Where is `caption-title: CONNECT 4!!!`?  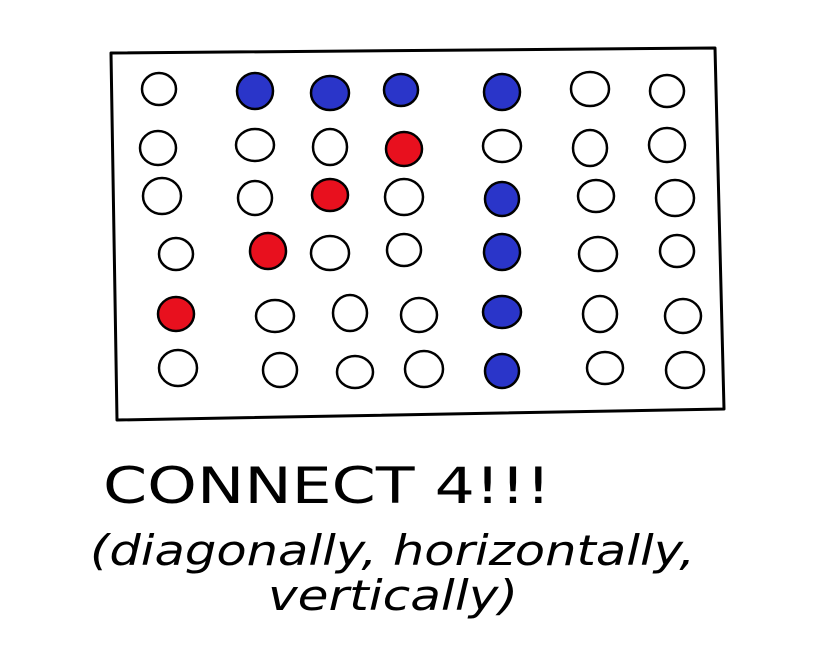
caption-title: CONNECT 4!!! is located at coordinates (327, 486).